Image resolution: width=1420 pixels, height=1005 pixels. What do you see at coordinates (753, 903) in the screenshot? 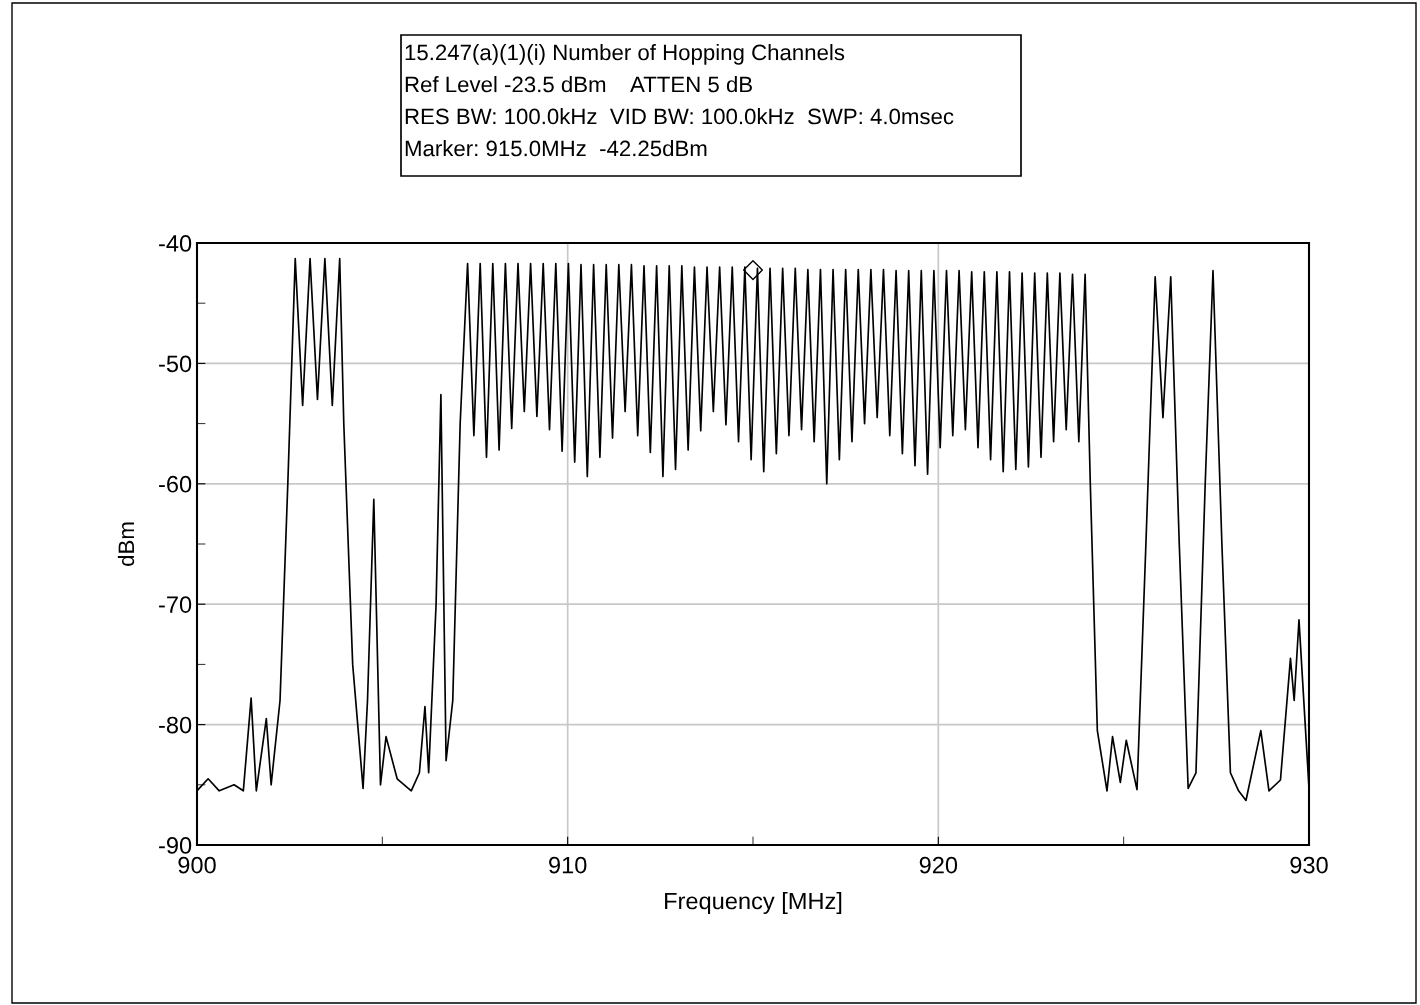
I see `x-axis-title: Frequency [MHz]` at bounding box center [753, 903].